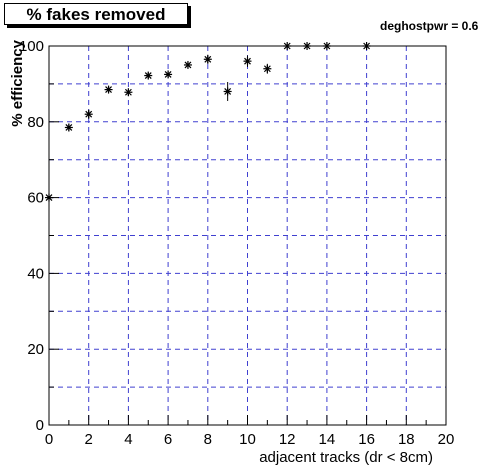  Describe the element at coordinates (96, 14) in the screenshot. I see `chart-title: % fakes removed` at that location.